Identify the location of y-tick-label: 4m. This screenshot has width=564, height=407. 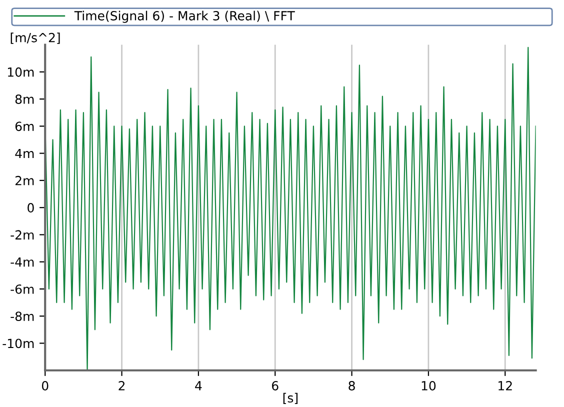
(24, 153).